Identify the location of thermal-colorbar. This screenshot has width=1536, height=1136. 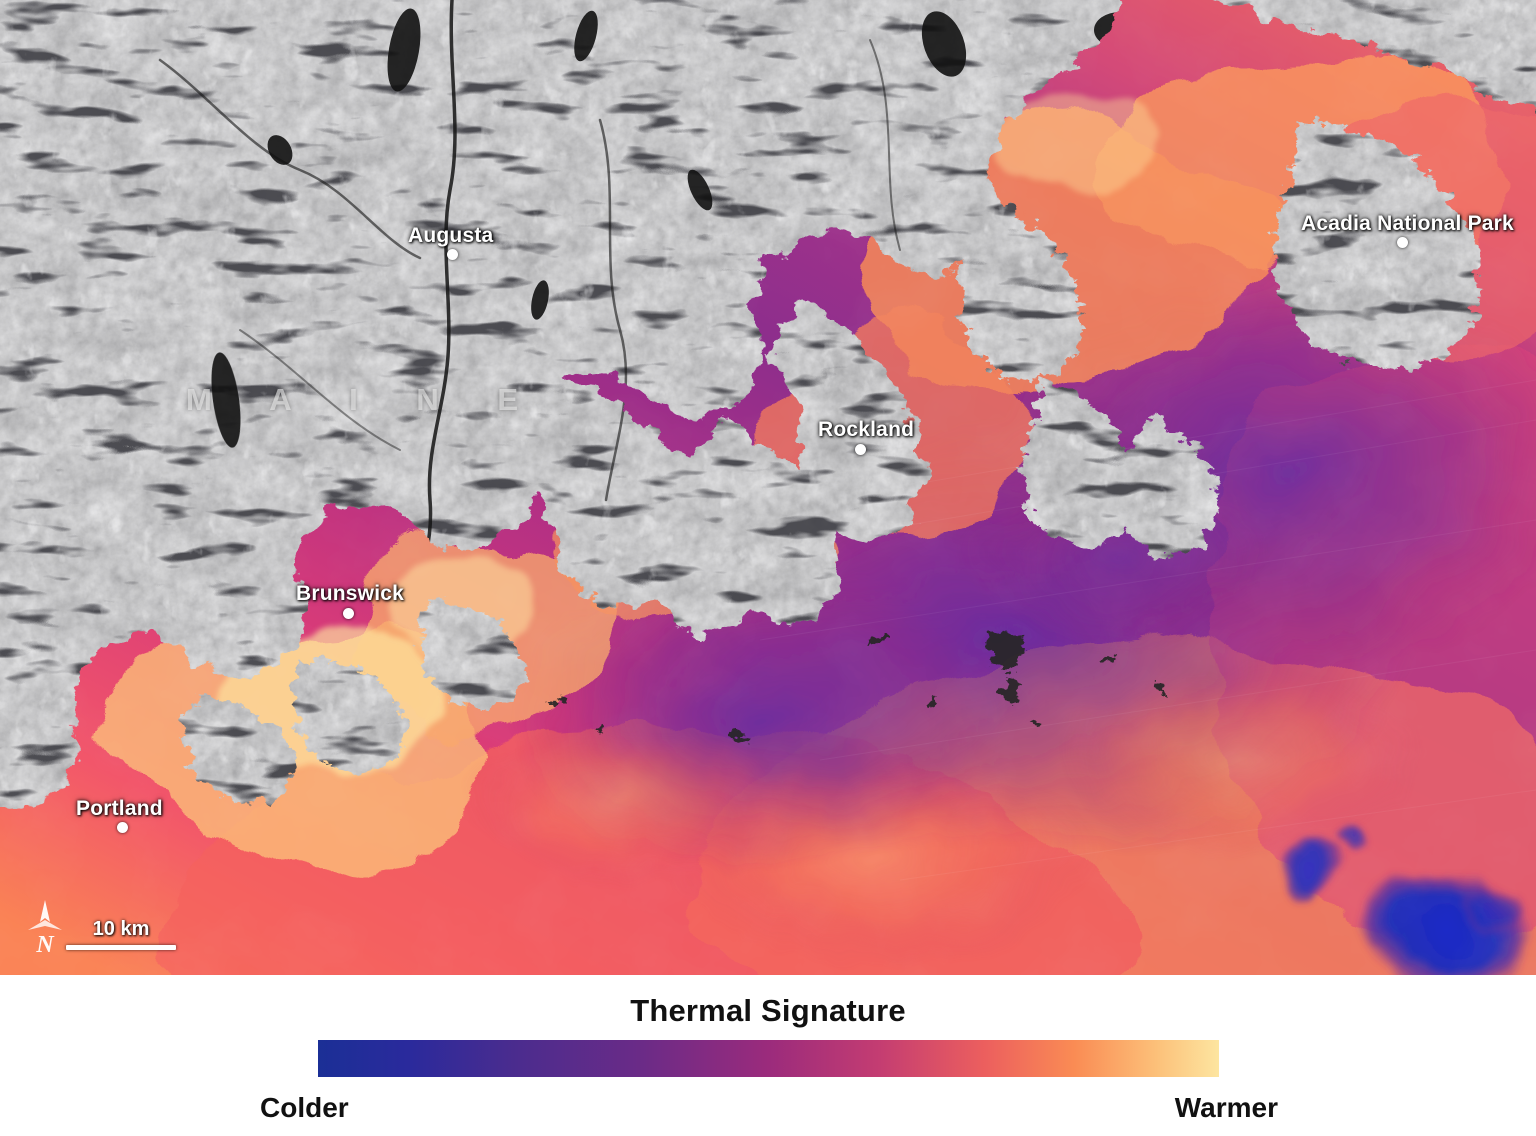
(768, 1058).